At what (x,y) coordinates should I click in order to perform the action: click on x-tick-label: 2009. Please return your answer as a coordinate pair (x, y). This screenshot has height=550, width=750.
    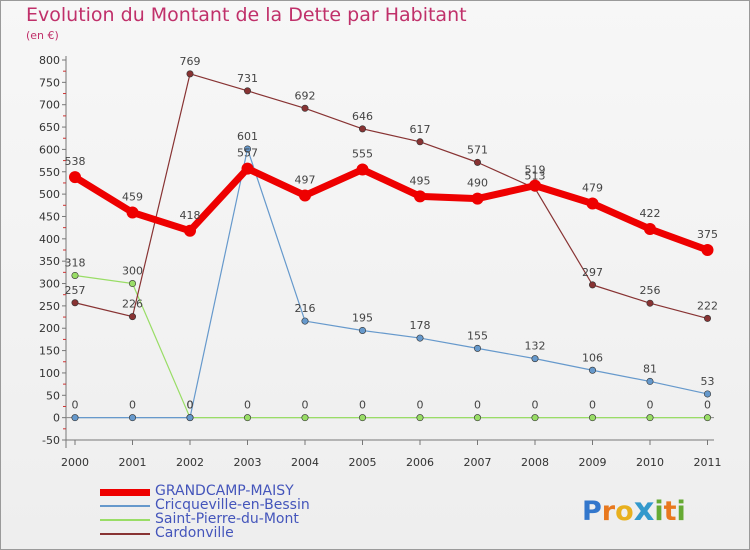
    Looking at the image, I should click on (593, 462).